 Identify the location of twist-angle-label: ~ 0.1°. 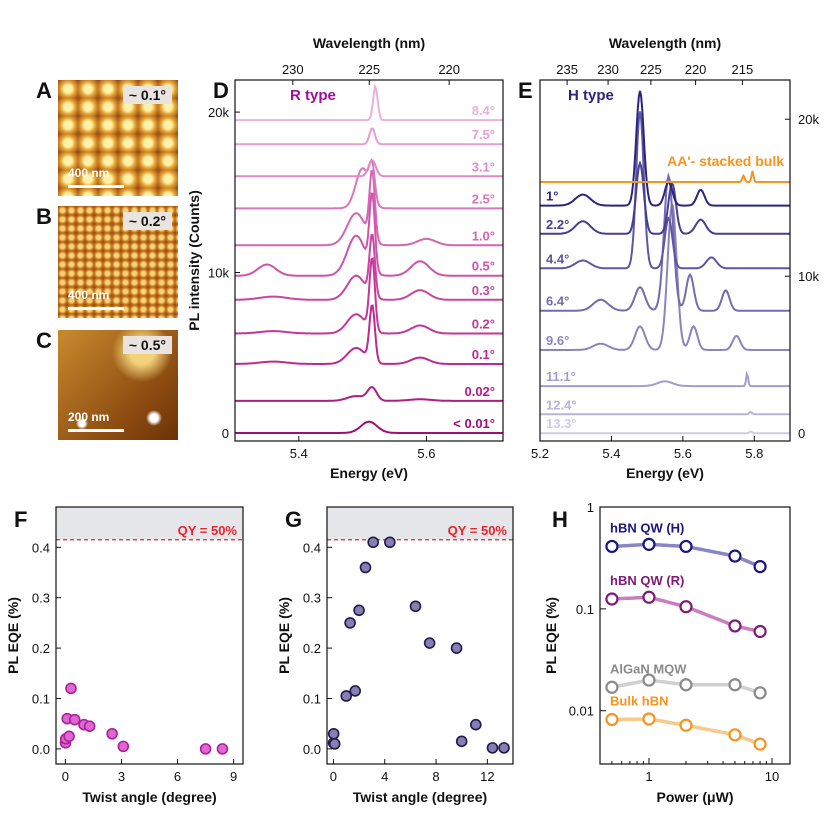
(147, 95).